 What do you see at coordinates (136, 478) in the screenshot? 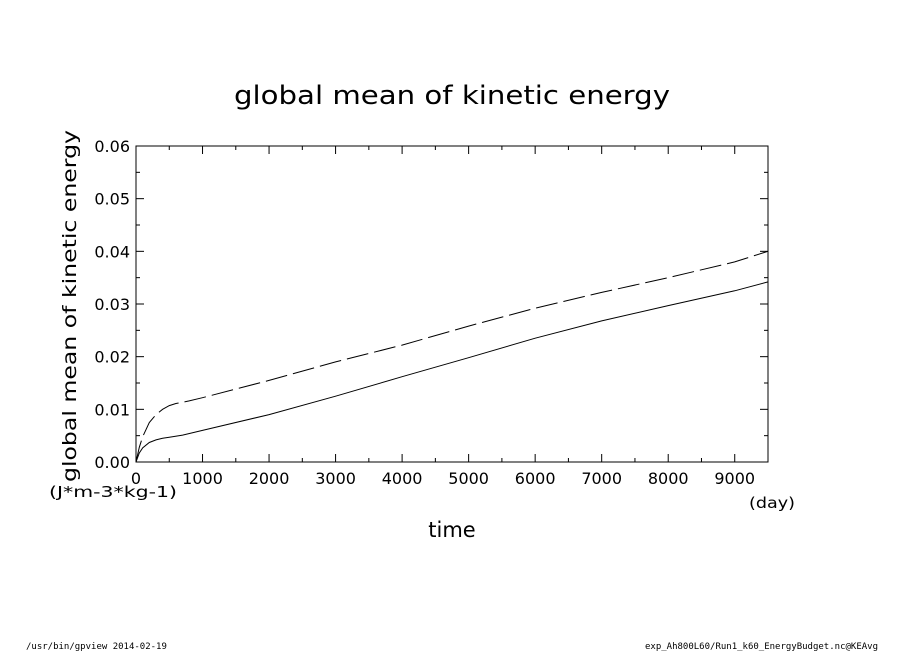
I see `x-tick-label: 0` at bounding box center [136, 478].